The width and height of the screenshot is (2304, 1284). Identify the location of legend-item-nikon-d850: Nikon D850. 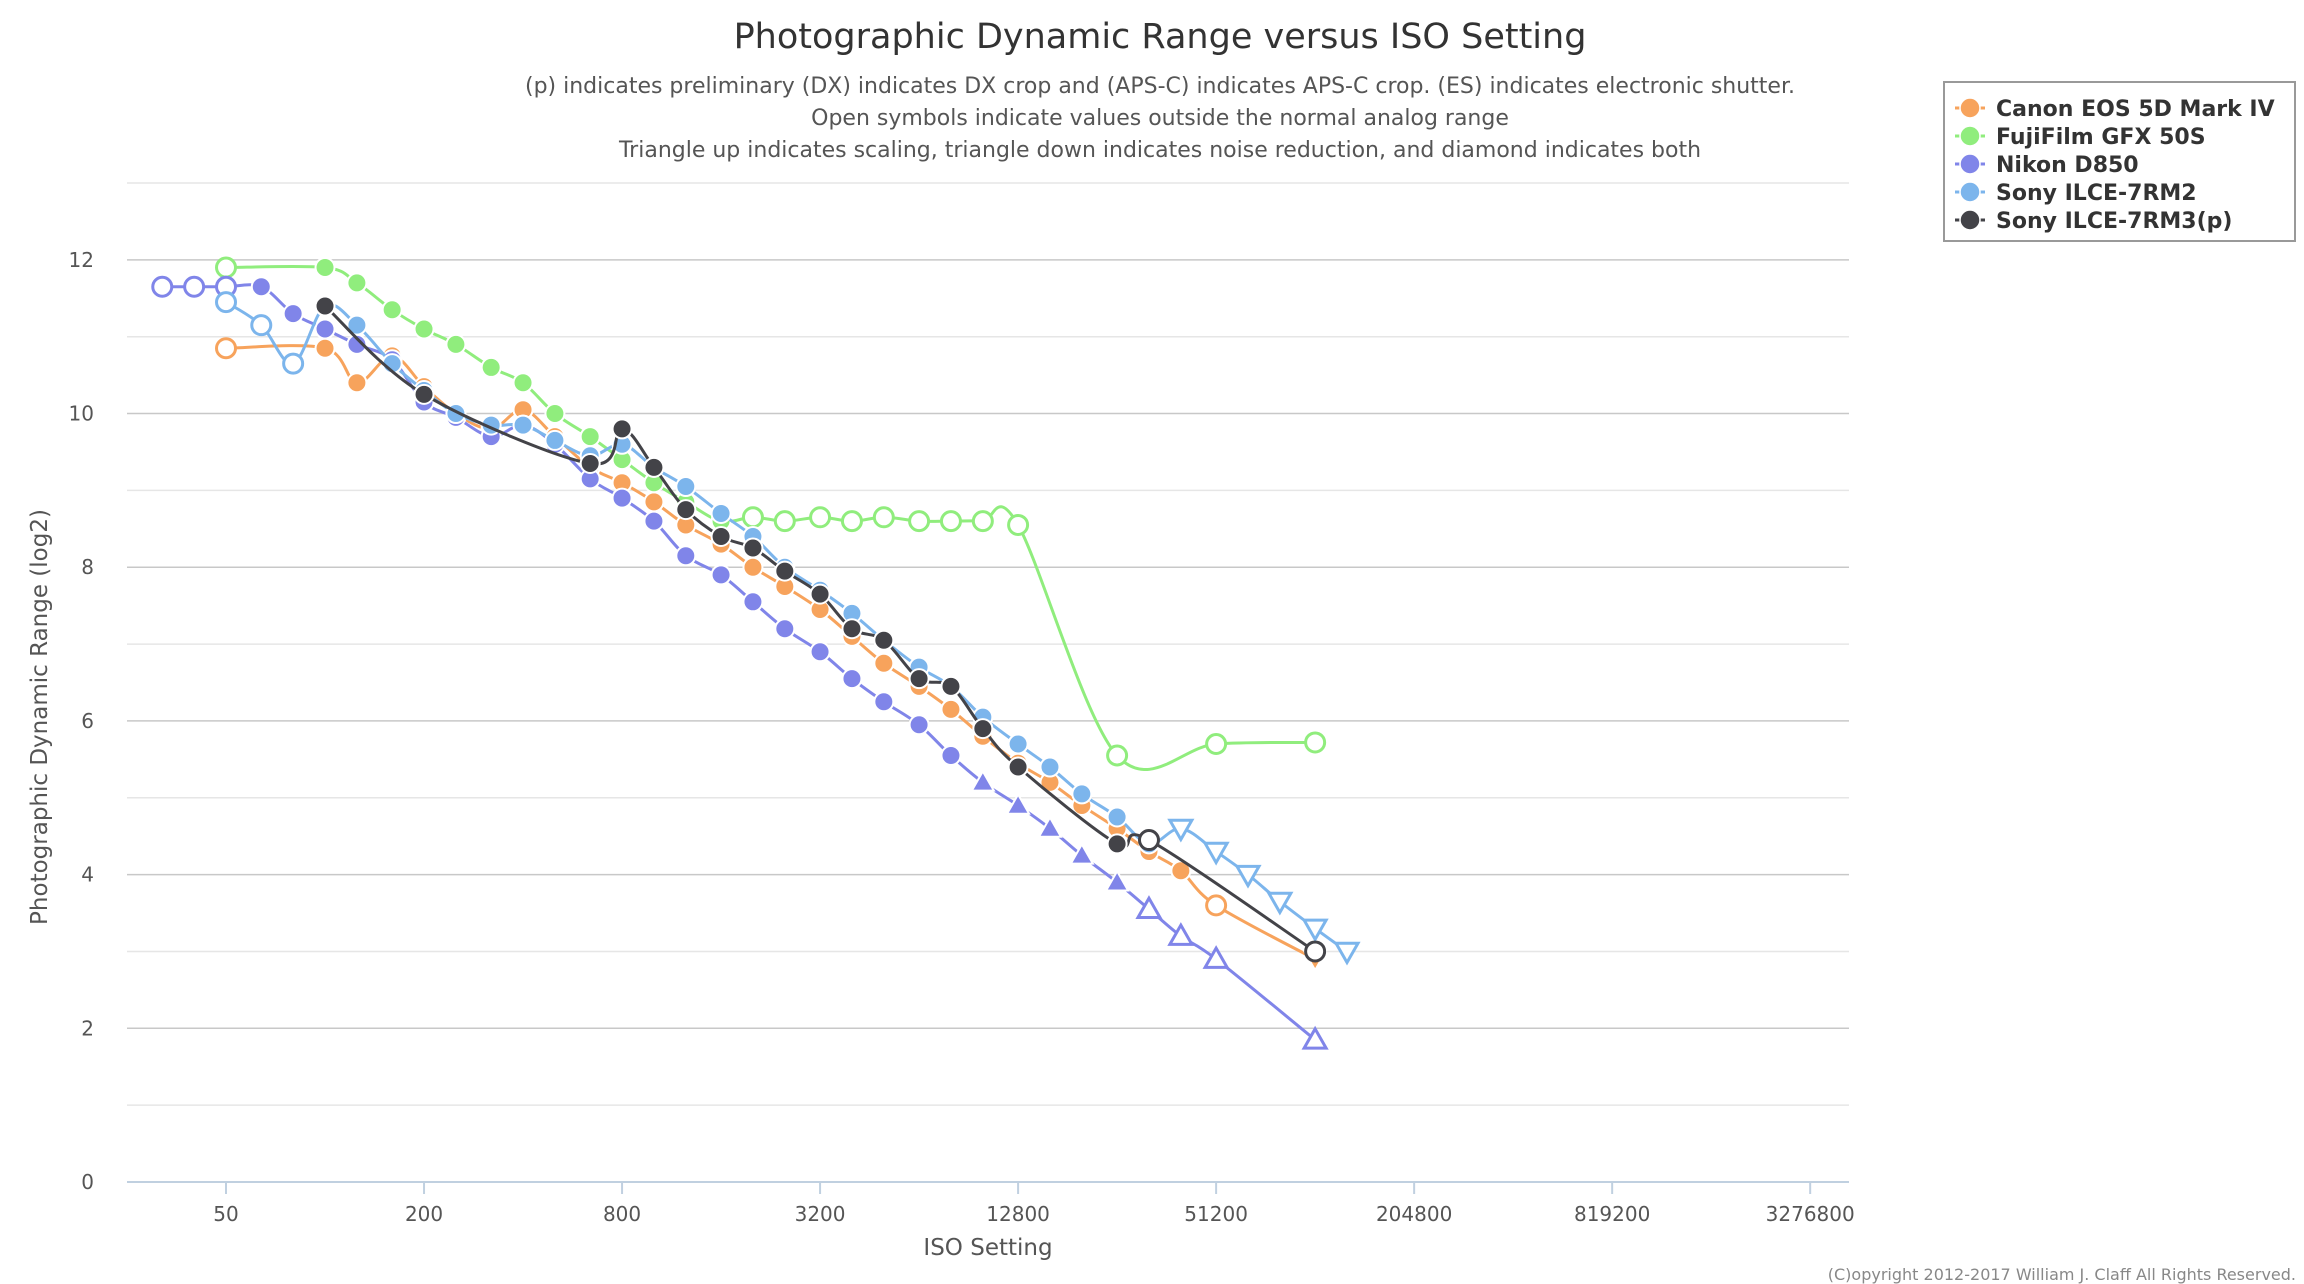
(2047, 165).